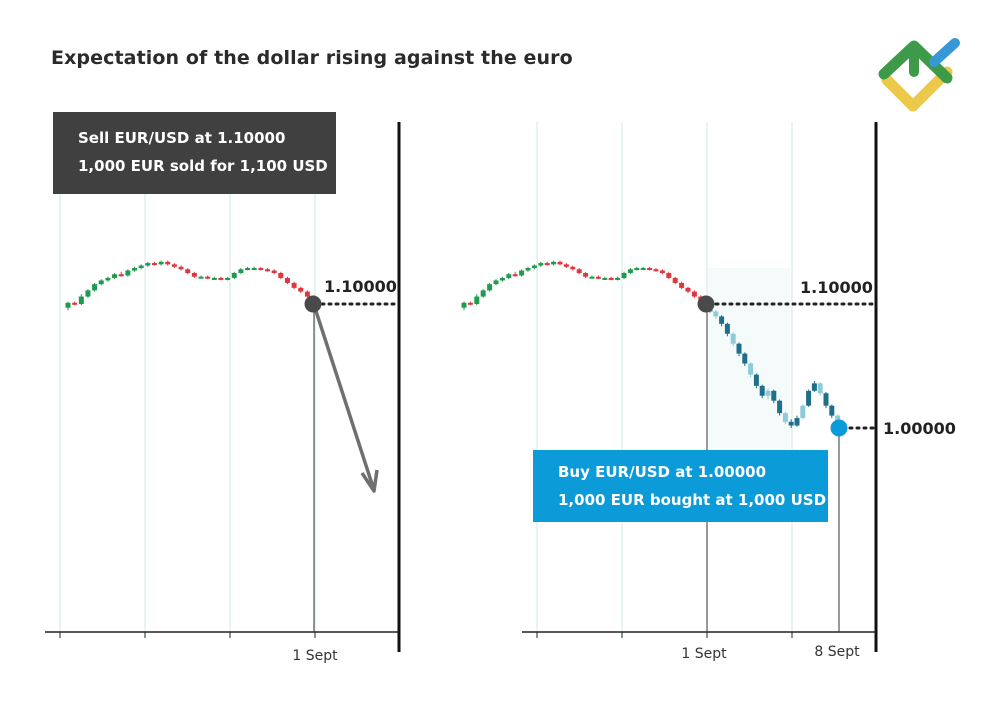  I want to click on right-exit-price-label: 1.00000, so click(919, 428).